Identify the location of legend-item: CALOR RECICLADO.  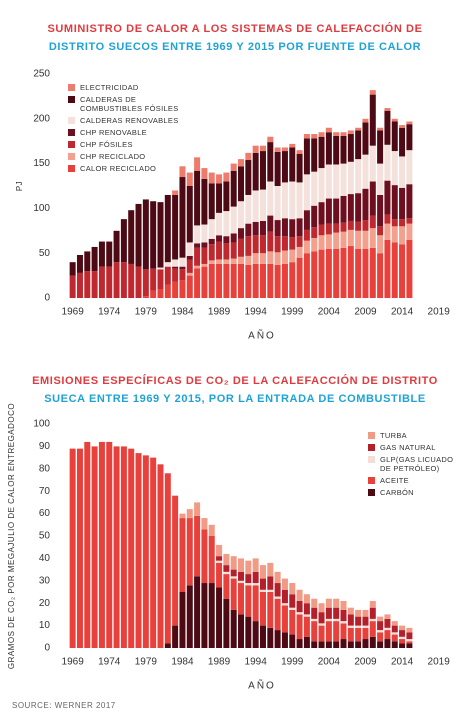
(133, 168).